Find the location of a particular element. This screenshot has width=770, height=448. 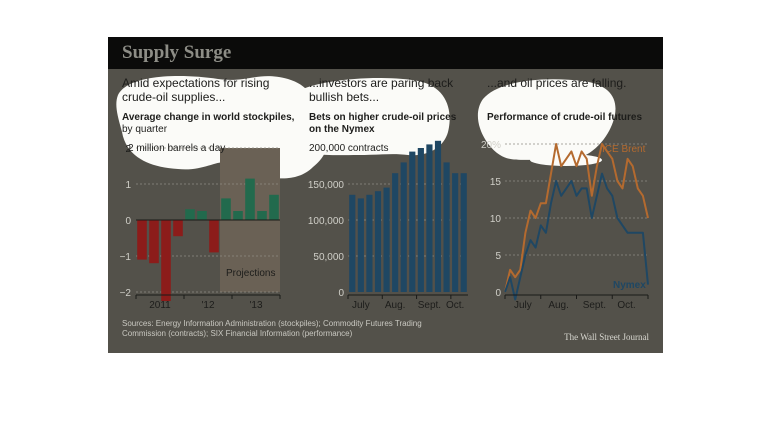

y-tick-label: 10 is located at coordinates (496, 219).